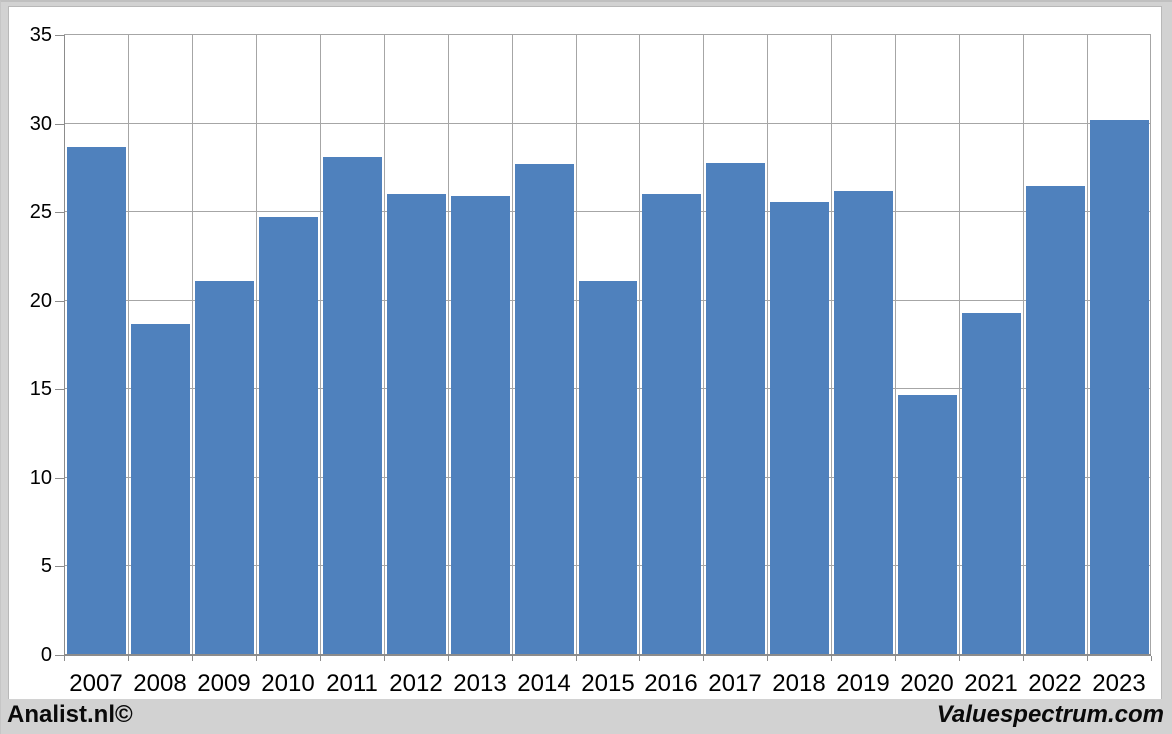 Image resolution: width=1172 pixels, height=734 pixels. Describe the element at coordinates (864, 422) in the screenshot. I see `bar-2019` at that location.